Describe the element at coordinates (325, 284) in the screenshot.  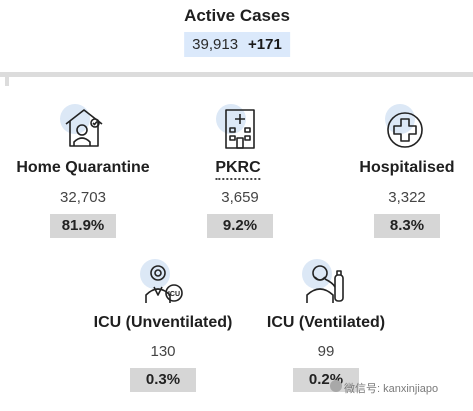
I see `ventilator-patient-icon` at that location.